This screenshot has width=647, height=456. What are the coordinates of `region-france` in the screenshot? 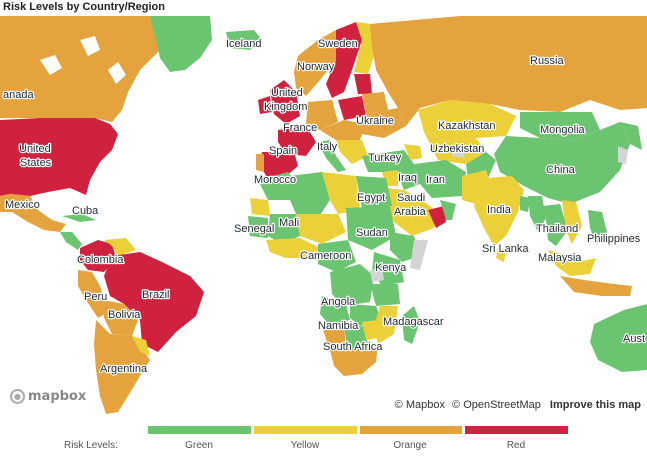 It's located at (297, 141).